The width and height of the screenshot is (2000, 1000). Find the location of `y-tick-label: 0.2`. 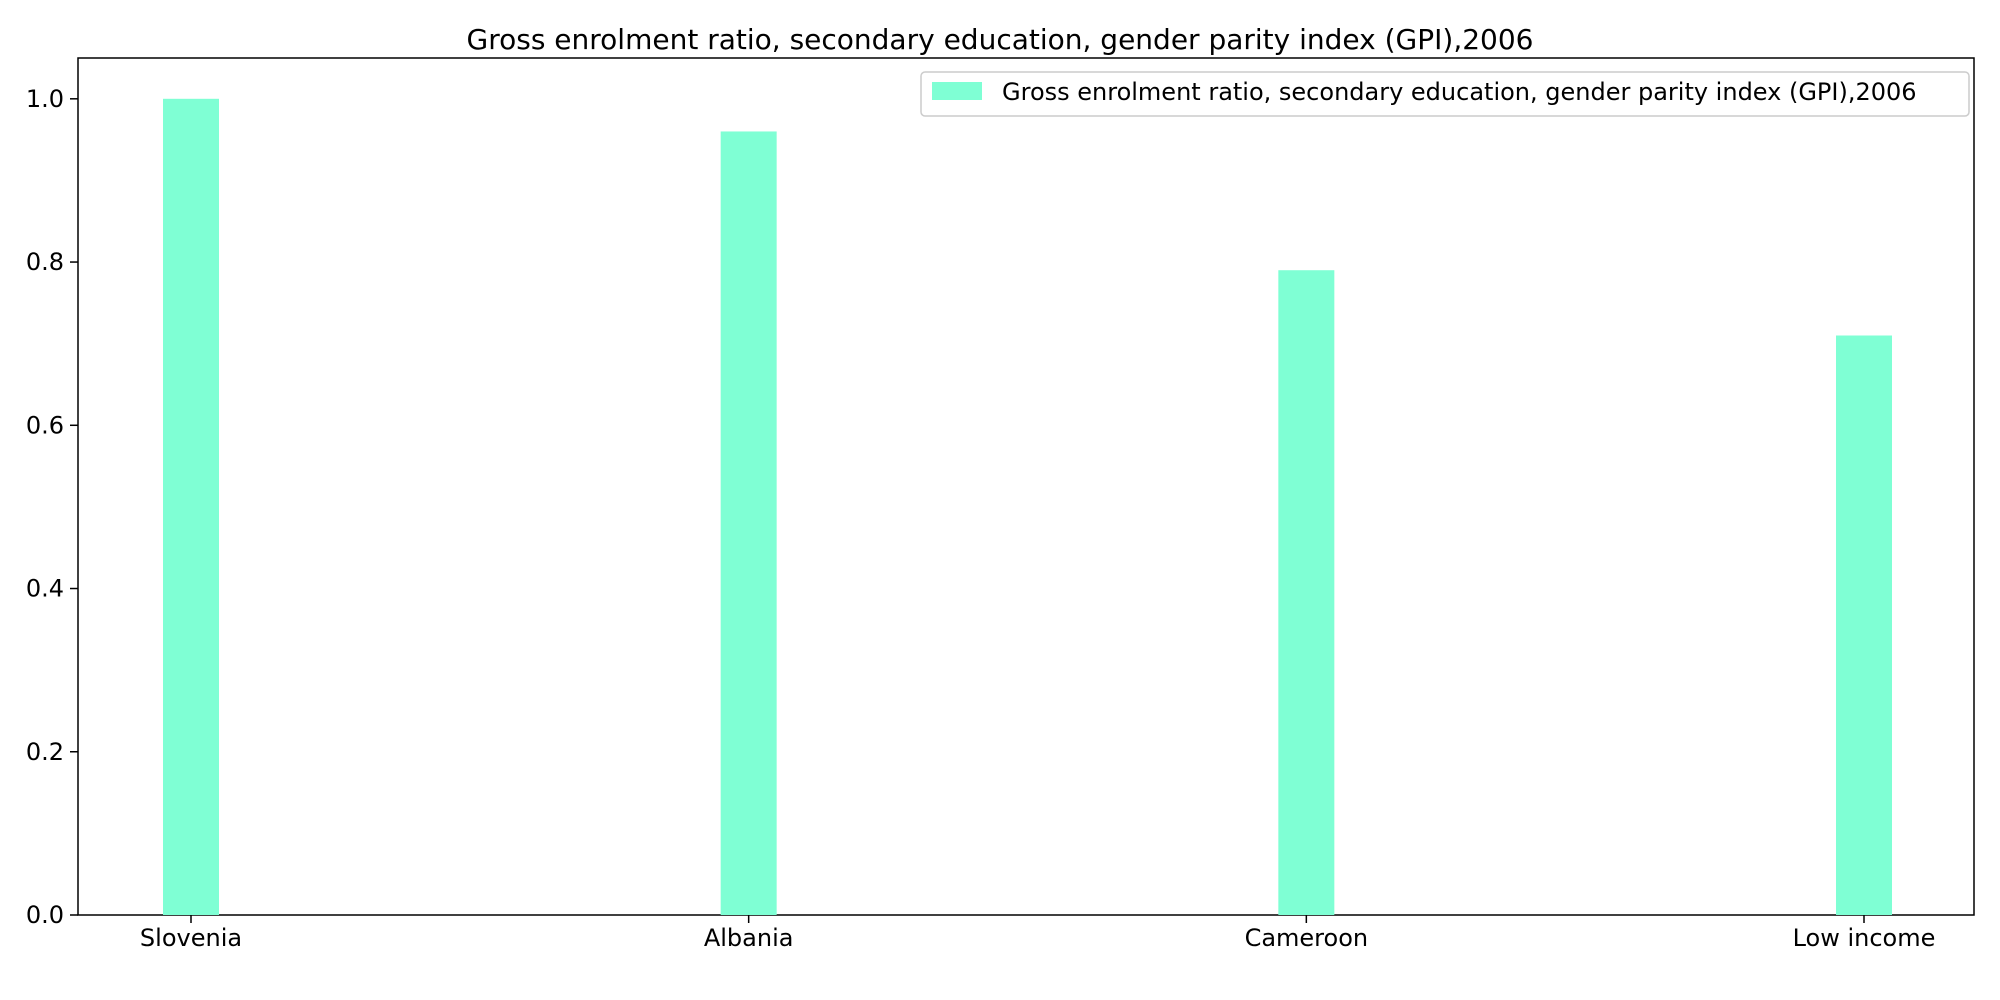

y-tick-label: 0.2 is located at coordinates (45, 752).